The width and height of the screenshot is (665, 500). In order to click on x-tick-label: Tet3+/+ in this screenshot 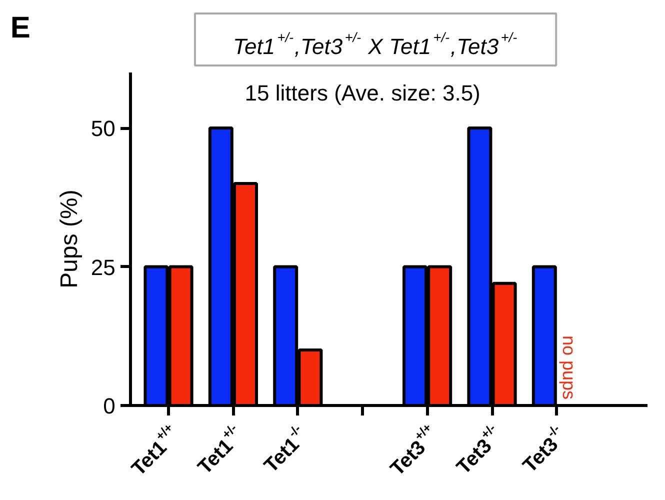, I will do `click(410, 450)`.